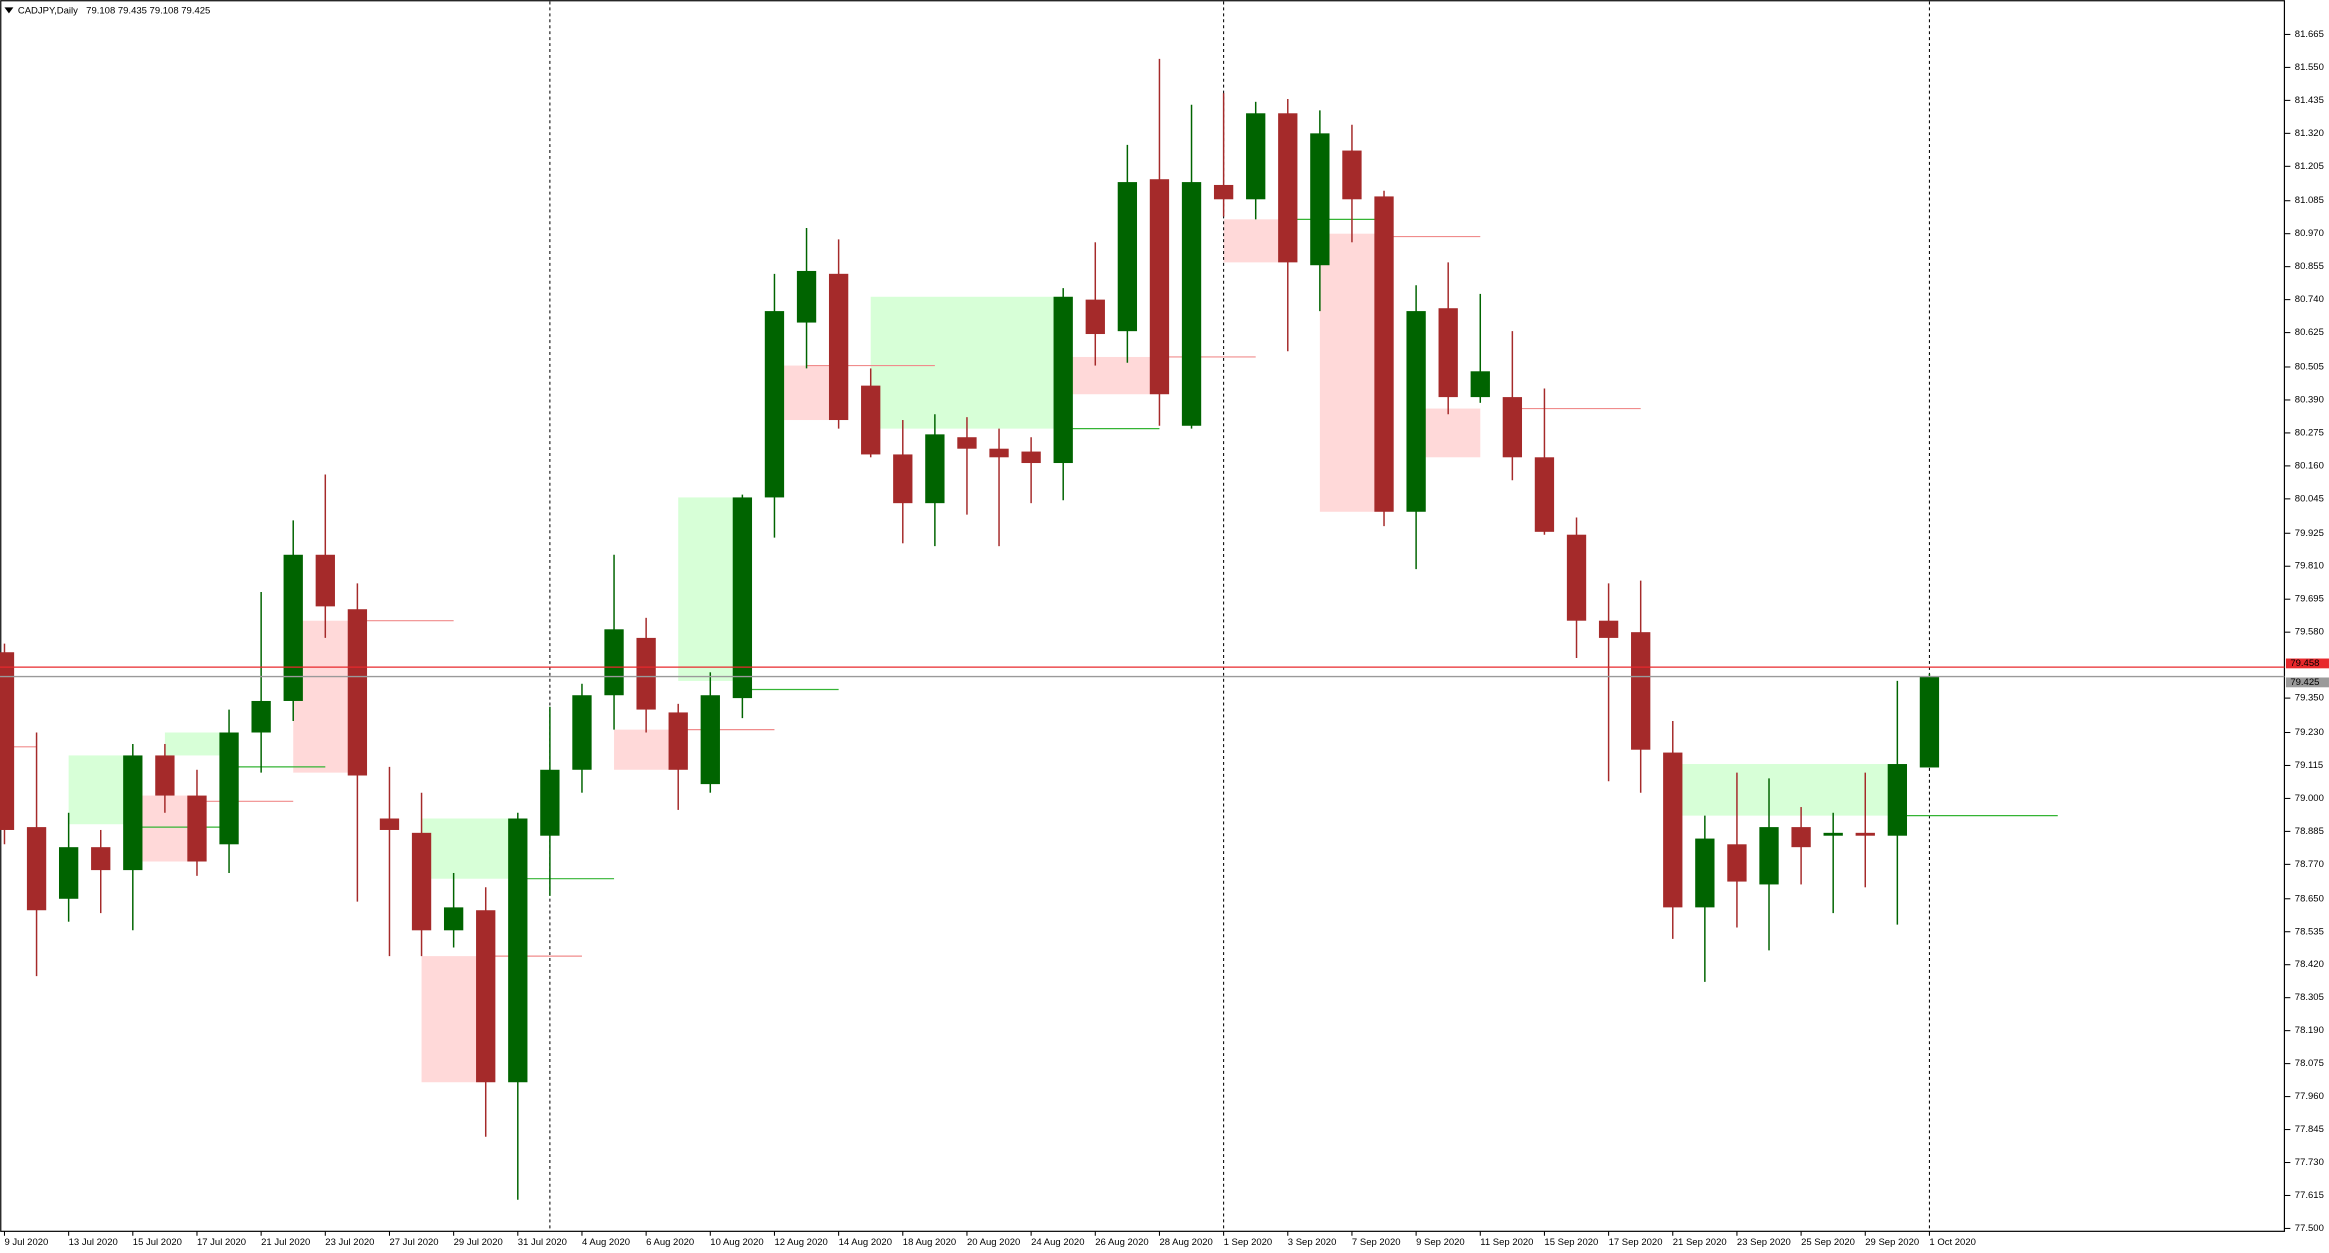  What do you see at coordinates (2309, 864) in the screenshot?
I see `y-tick-label: 78.770` at bounding box center [2309, 864].